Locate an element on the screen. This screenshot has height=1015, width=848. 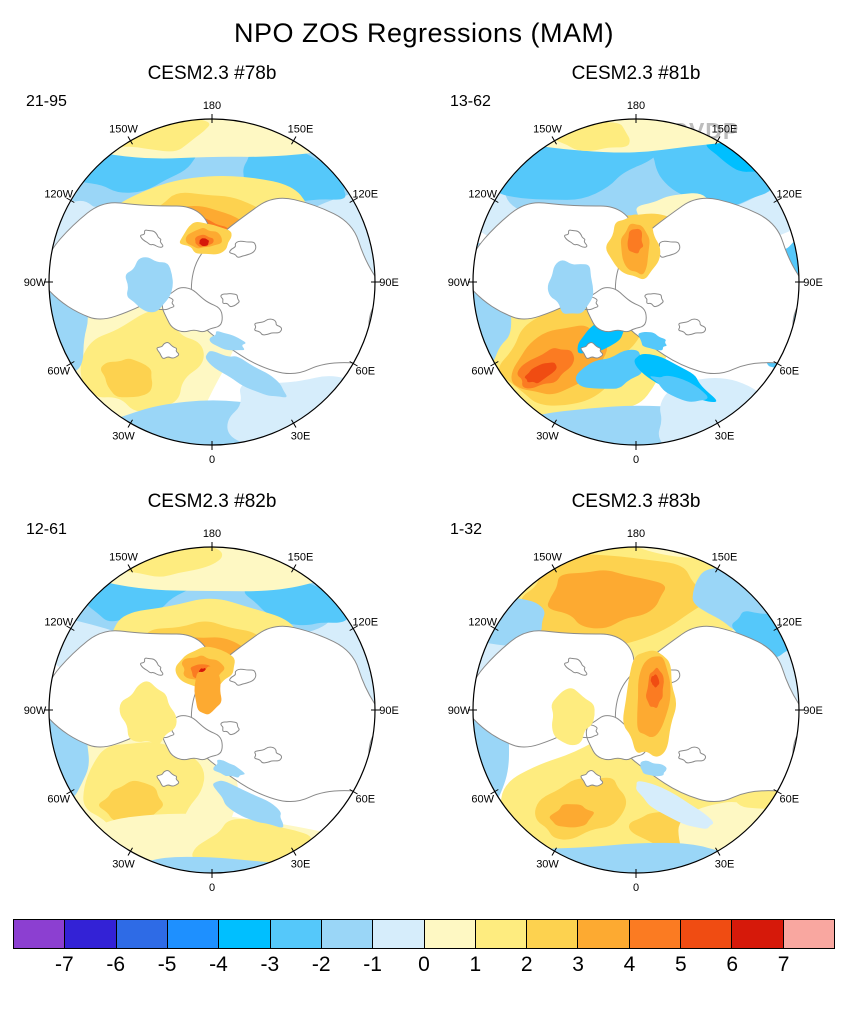
panel-years: 12-61 is located at coordinates (46, 529).